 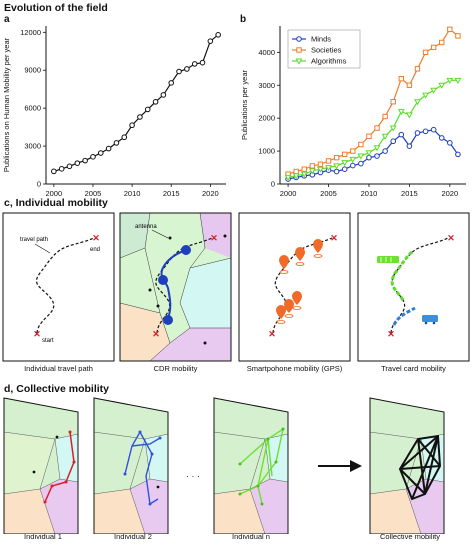 I want to click on c2-path, so click(x=184, y=285).